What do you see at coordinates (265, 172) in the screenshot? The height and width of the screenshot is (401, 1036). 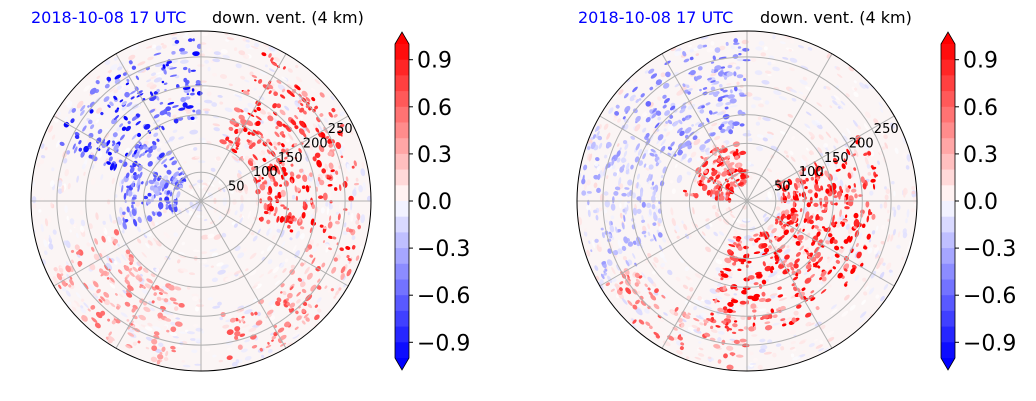 I see `range-ring-label: 100` at bounding box center [265, 172].